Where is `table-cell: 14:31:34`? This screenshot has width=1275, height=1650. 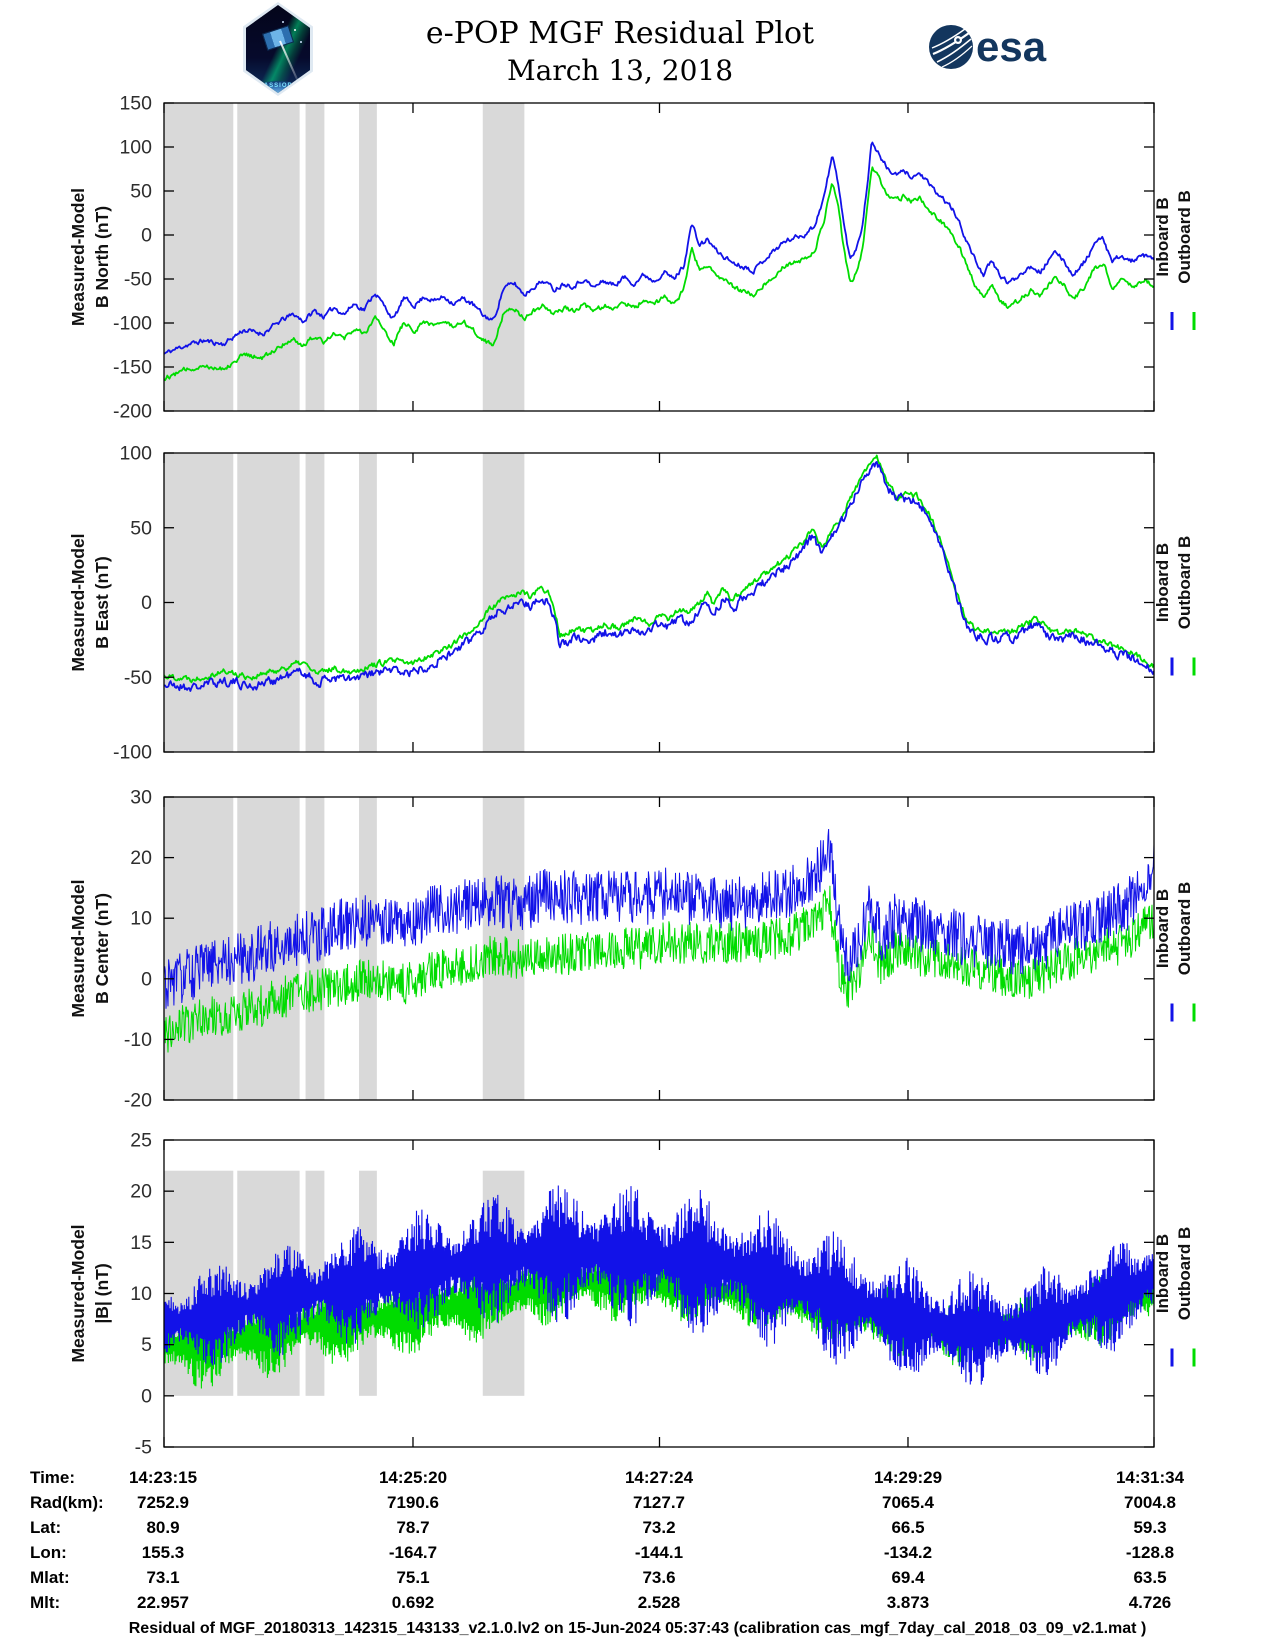
table-cell: 14:31:34 is located at coordinates (1150, 1477).